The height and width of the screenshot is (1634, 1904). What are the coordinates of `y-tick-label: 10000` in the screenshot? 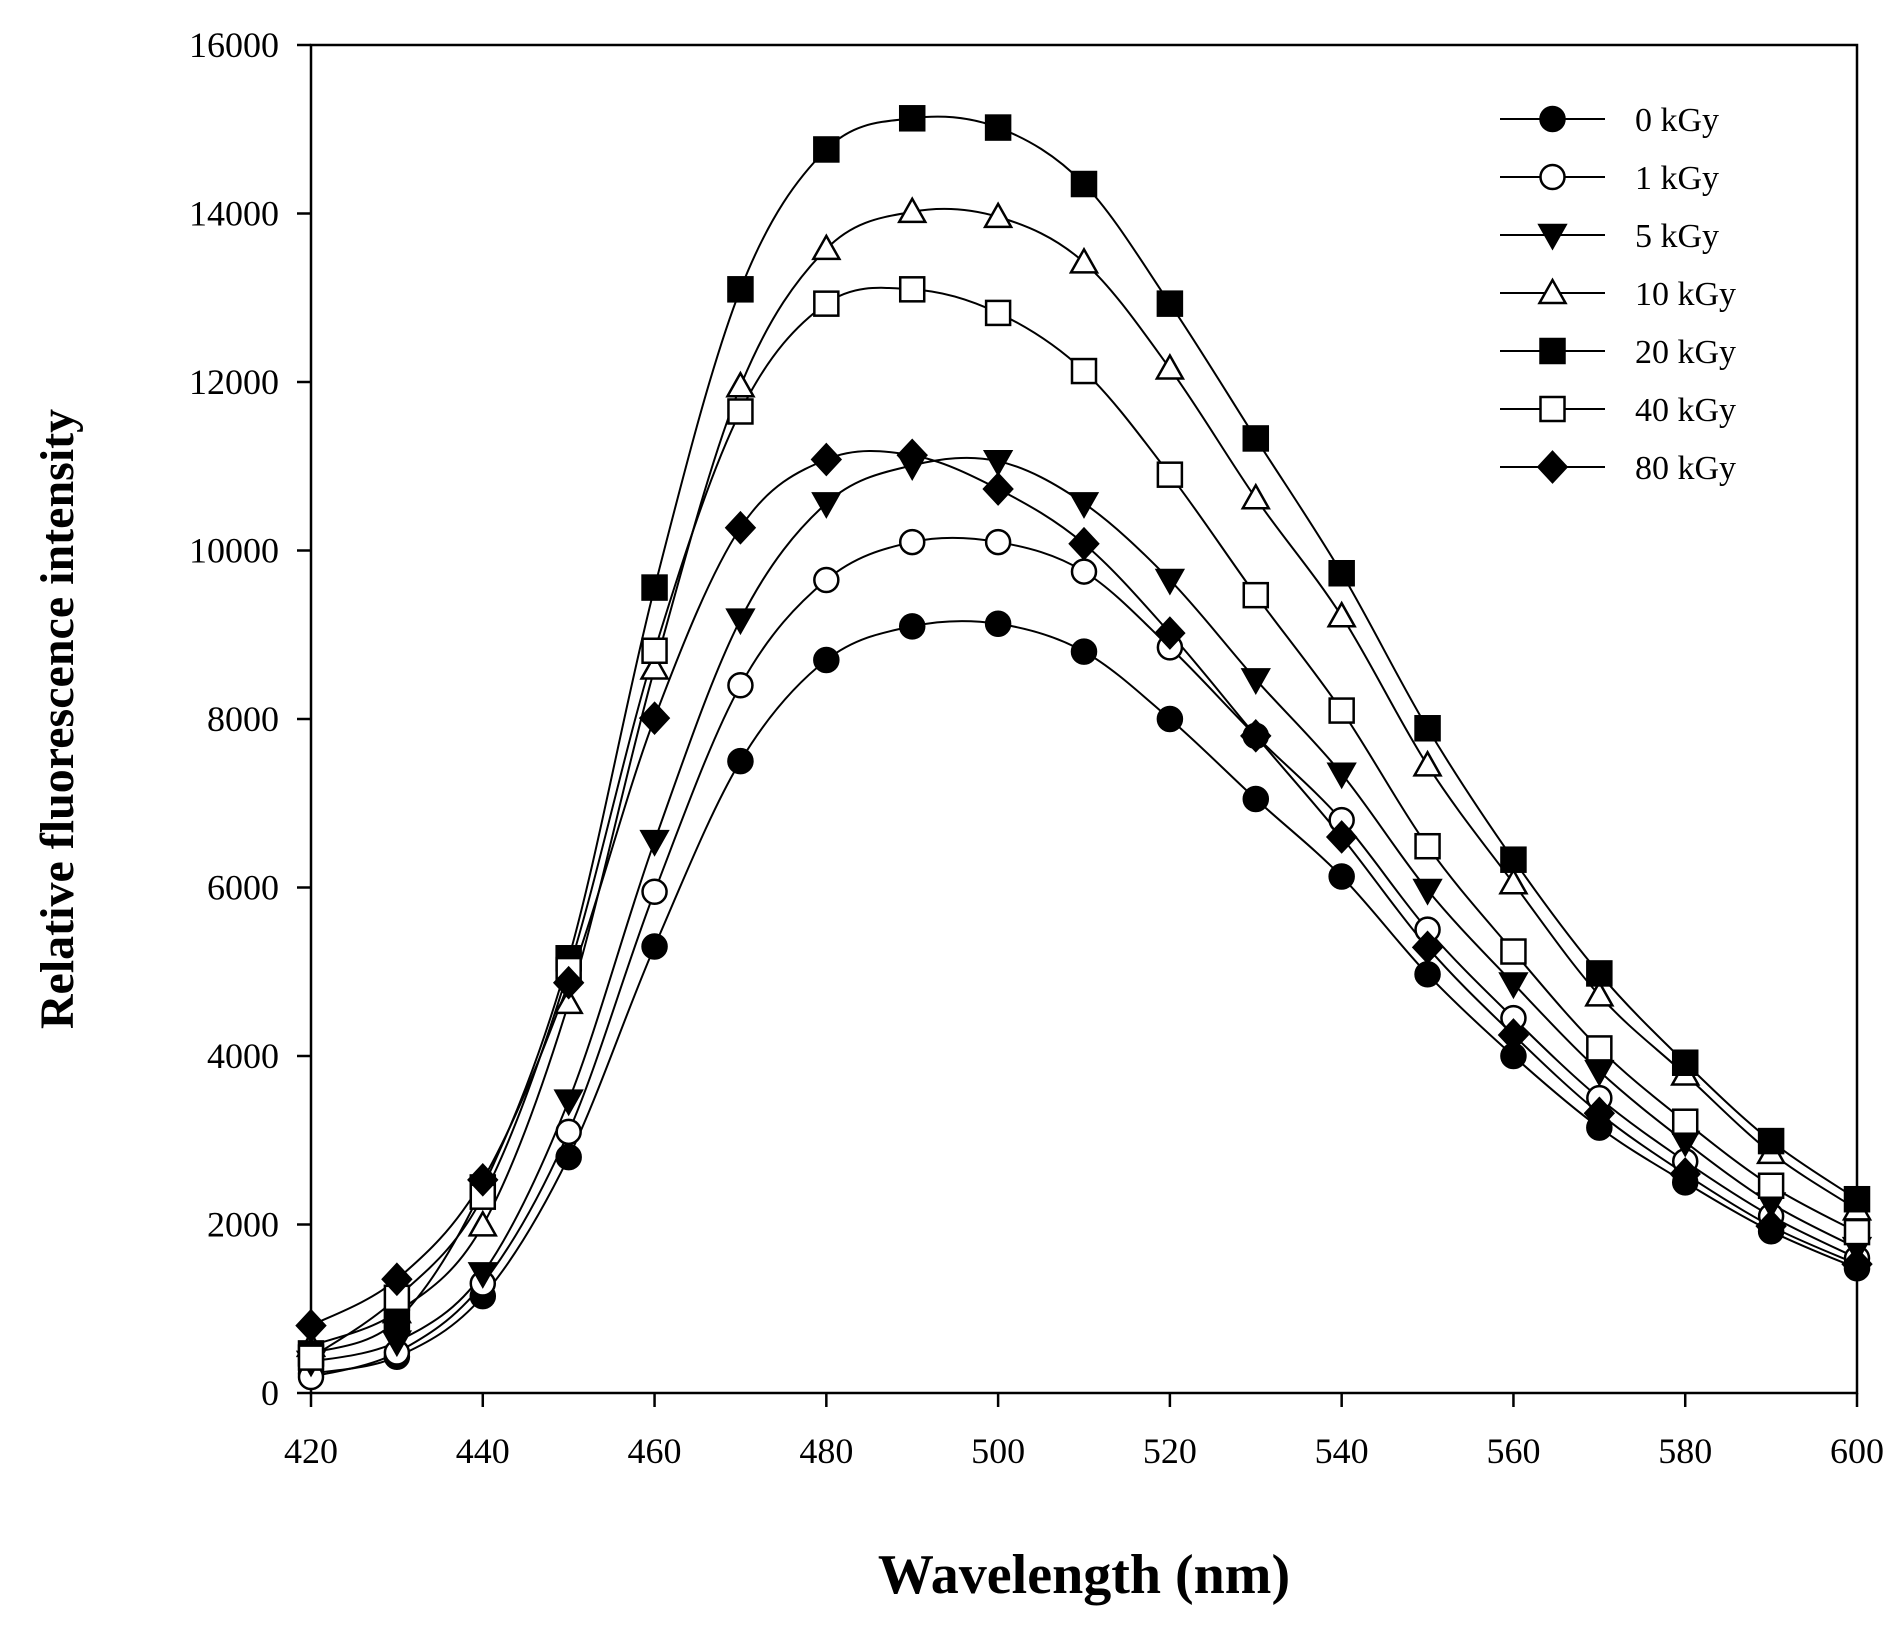 It's located at (234, 551).